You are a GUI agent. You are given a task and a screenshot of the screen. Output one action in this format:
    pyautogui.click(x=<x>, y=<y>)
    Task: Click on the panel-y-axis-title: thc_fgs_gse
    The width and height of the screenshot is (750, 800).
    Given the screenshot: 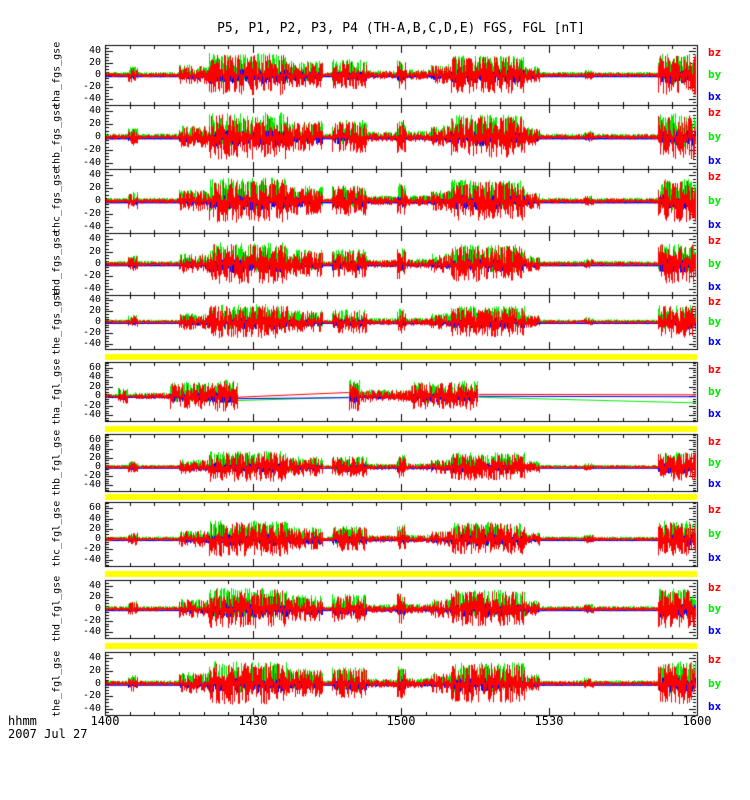 What is the action you would take?
    pyautogui.click(x=57, y=201)
    